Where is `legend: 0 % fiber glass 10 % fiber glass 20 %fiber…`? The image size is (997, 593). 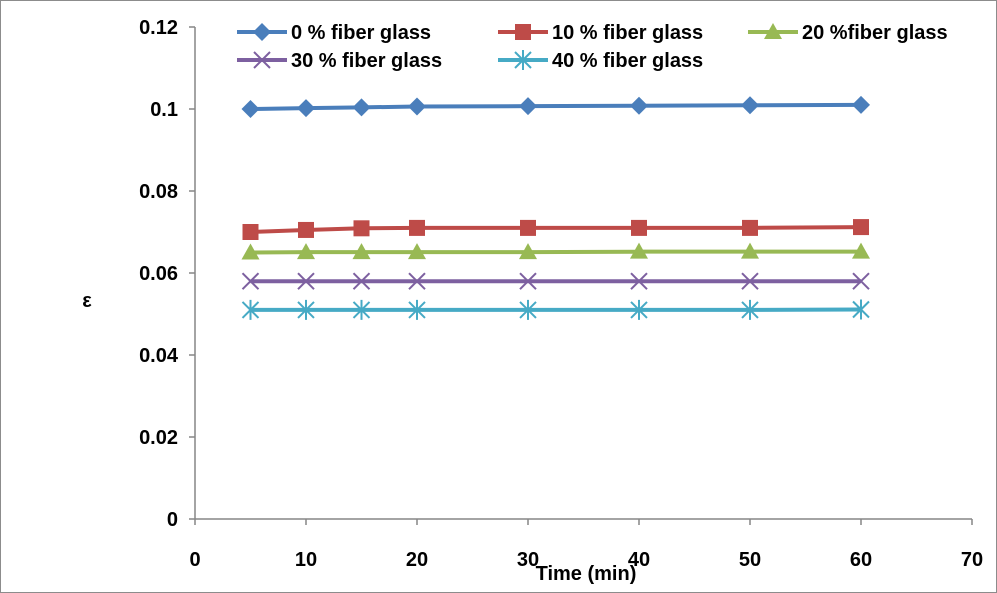 legend: 0 % fiber glass 10 % fiber glass 20 %fiber… is located at coordinates (592, 47).